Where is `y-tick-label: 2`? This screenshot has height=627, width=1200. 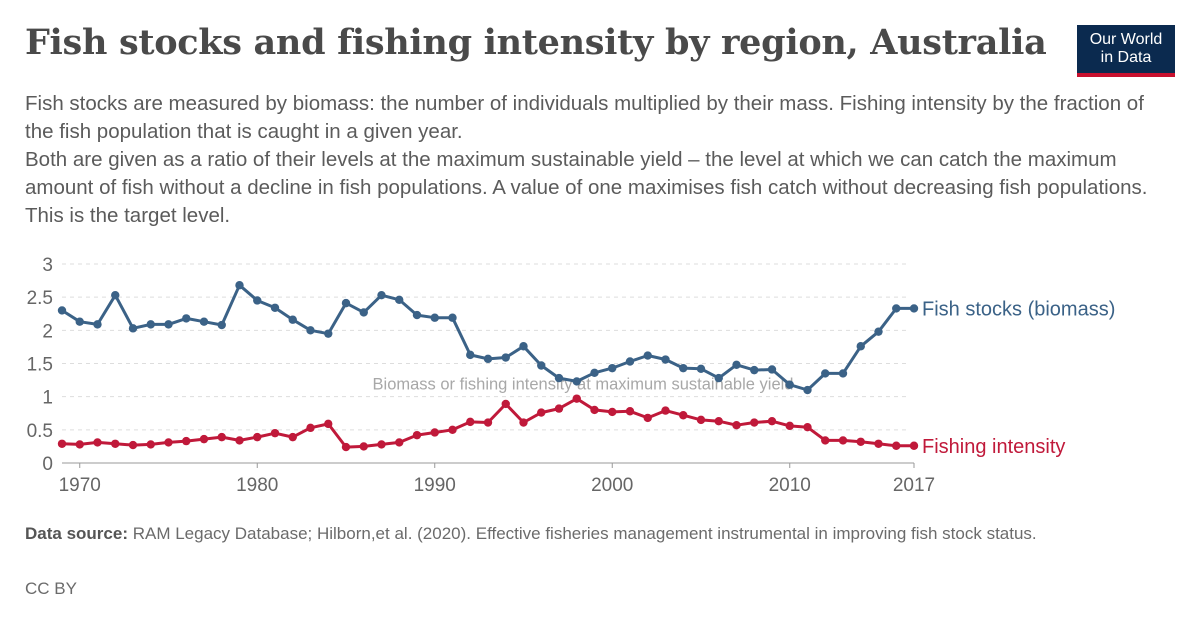
y-tick-label: 2 is located at coordinates (47, 331).